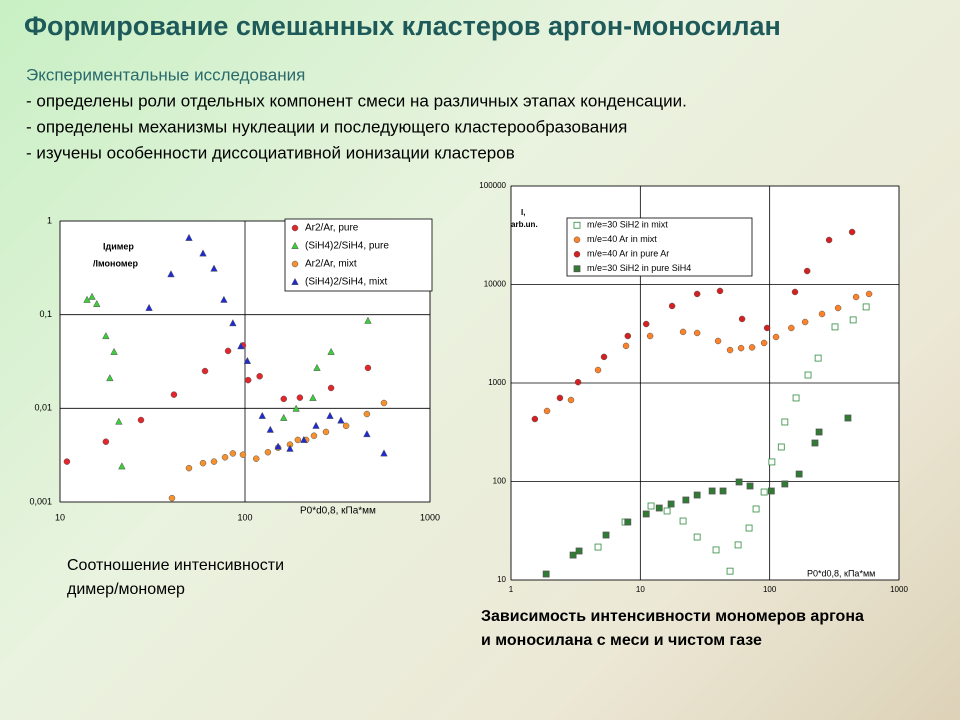 The image size is (960, 720). Describe the element at coordinates (500, 481) in the screenshot. I see `y-tick-label: 100` at that location.